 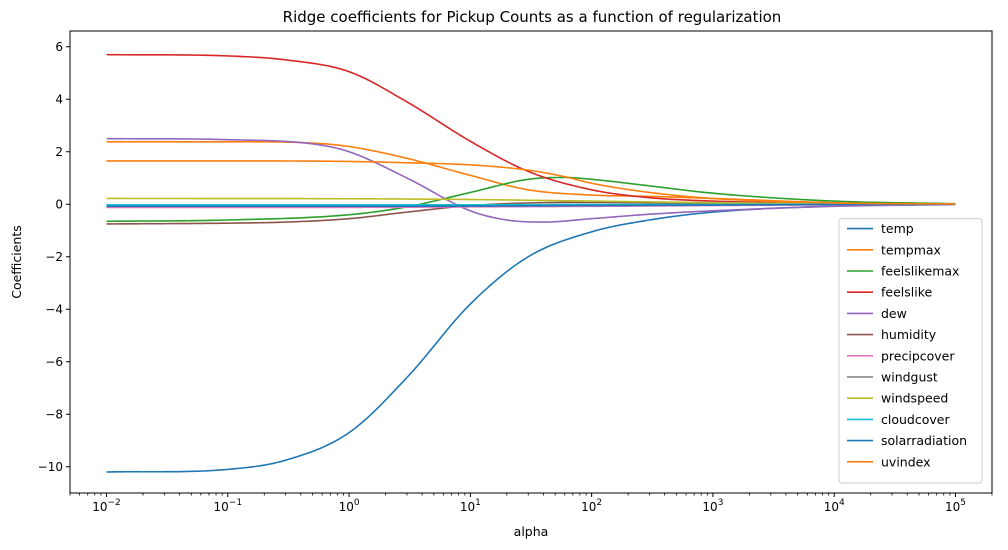 I want to click on y-tick-label: 0, so click(x=59, y=204).